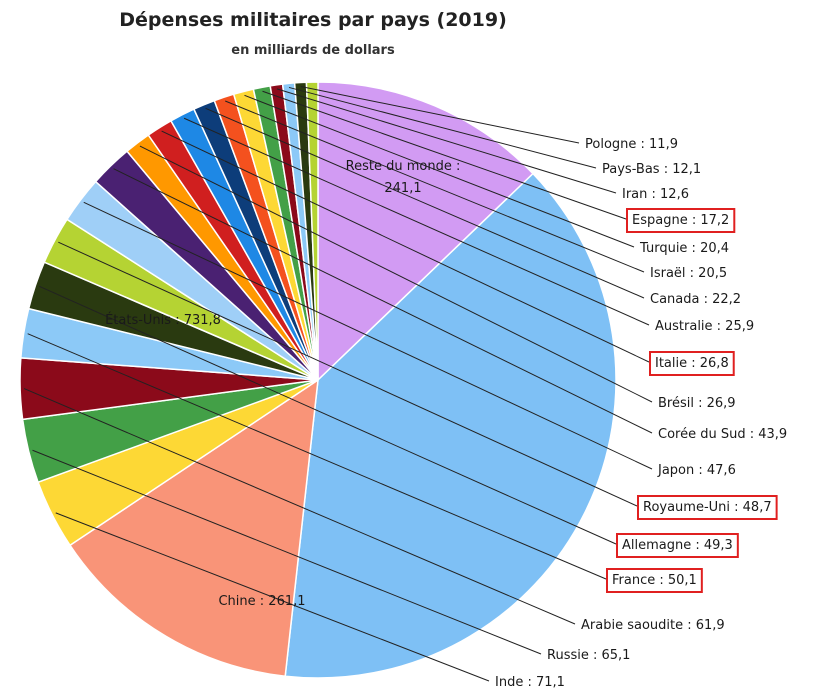 This screenshot has width=813, height=696. What do you see at coordinates (631, 144) in the screenshot?
I see `slice-label-pologne: Pologne : 11,9` at bounding box center [631, 144].